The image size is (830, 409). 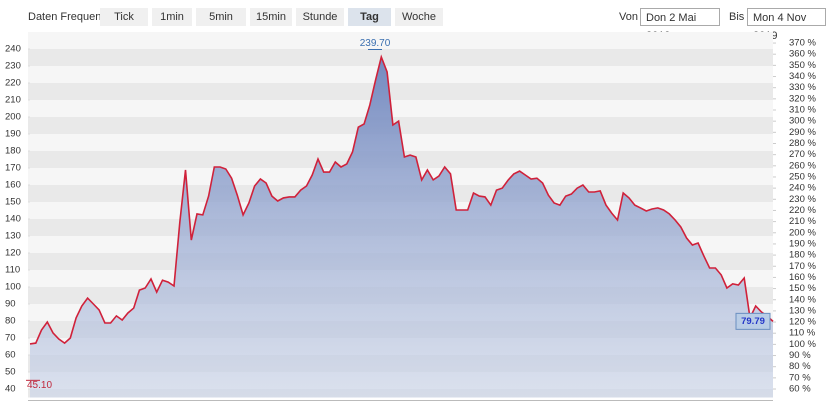 What do you see at coordinates (802, 243) in the screenshot?
I see `y2-tick-label: 190 %` at bounding box center [802, 243].